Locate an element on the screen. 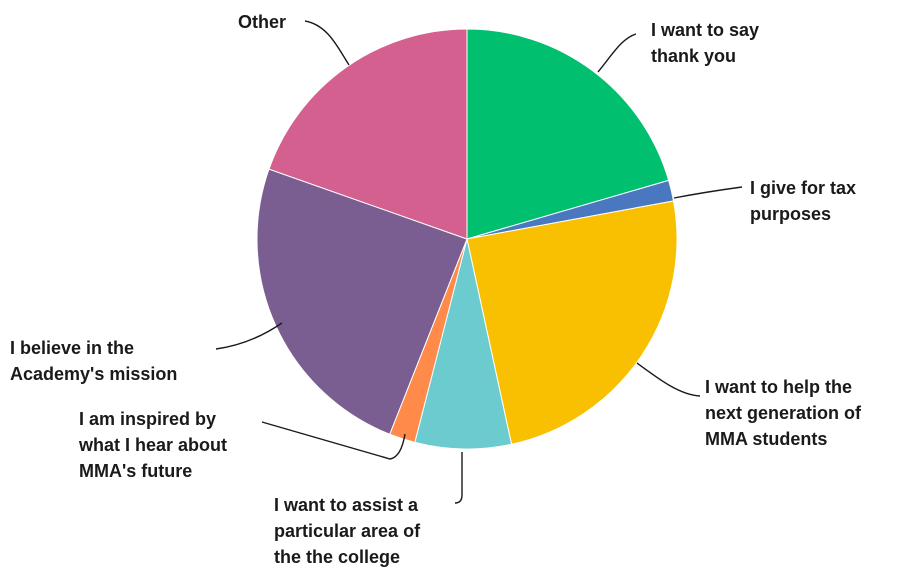  slice-label-tax-purposes: I give for tax purposes is located at coordinates (803, 201).